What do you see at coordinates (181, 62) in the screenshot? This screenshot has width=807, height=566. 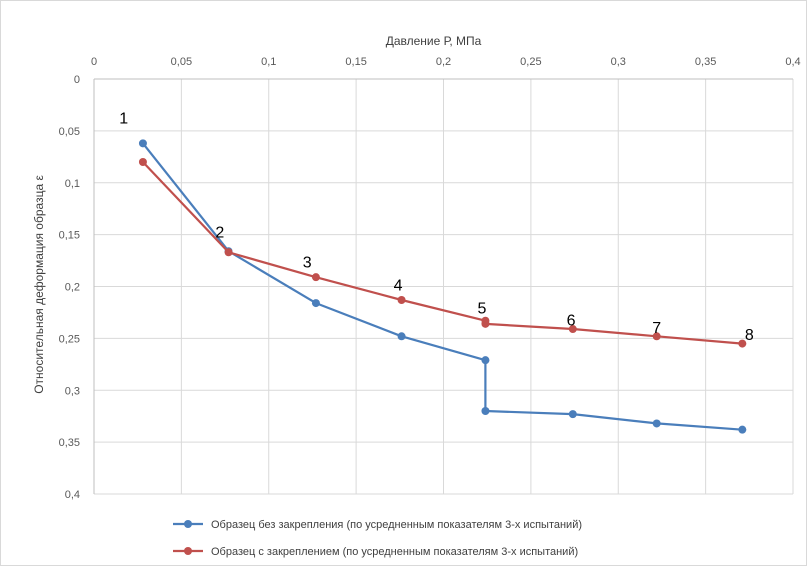 I see `x-tick-label: 0,05` at bounding box center [181, 62].